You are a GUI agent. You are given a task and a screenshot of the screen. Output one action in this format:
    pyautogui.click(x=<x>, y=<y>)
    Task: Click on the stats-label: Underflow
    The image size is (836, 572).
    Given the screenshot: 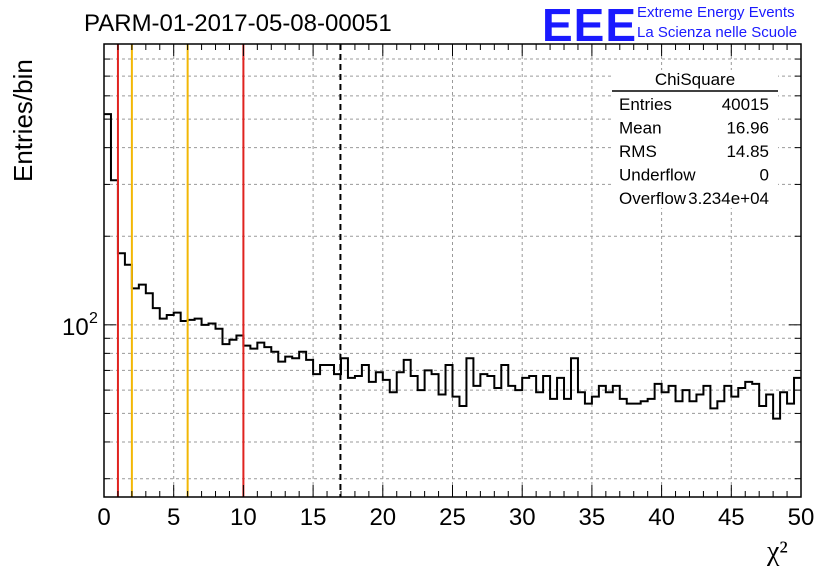 What is the action you would take?
    pyautogui.click(x=657, y=175)
    